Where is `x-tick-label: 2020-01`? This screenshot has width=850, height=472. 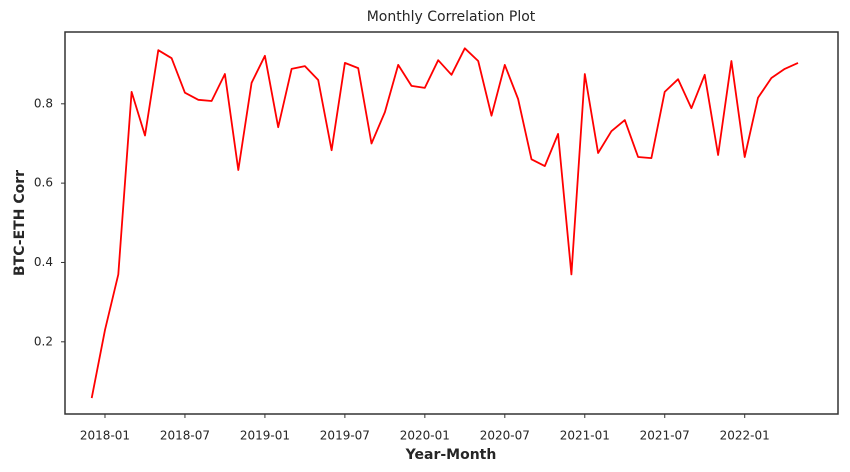 x-tick-label: 2020-01 is located at coordinates (425, 436).